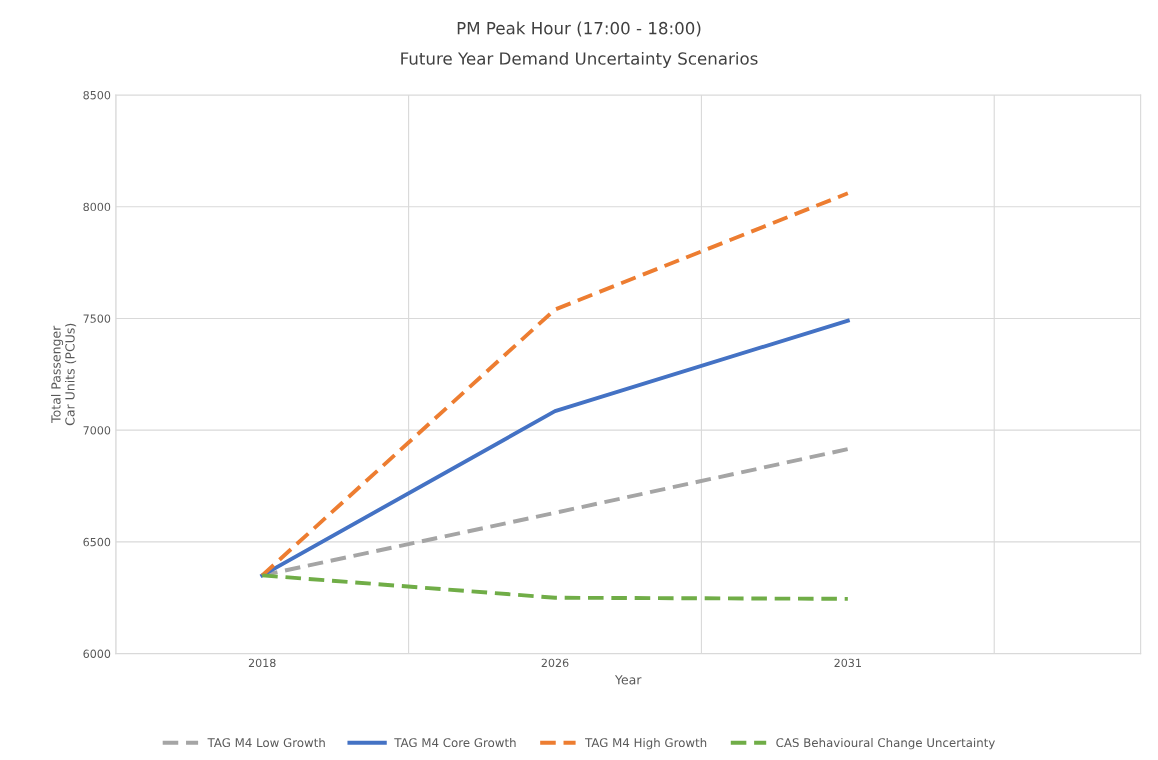  I want to click on legend-label: CAS Behavioural Change Uncertainty, so click(885, 743).